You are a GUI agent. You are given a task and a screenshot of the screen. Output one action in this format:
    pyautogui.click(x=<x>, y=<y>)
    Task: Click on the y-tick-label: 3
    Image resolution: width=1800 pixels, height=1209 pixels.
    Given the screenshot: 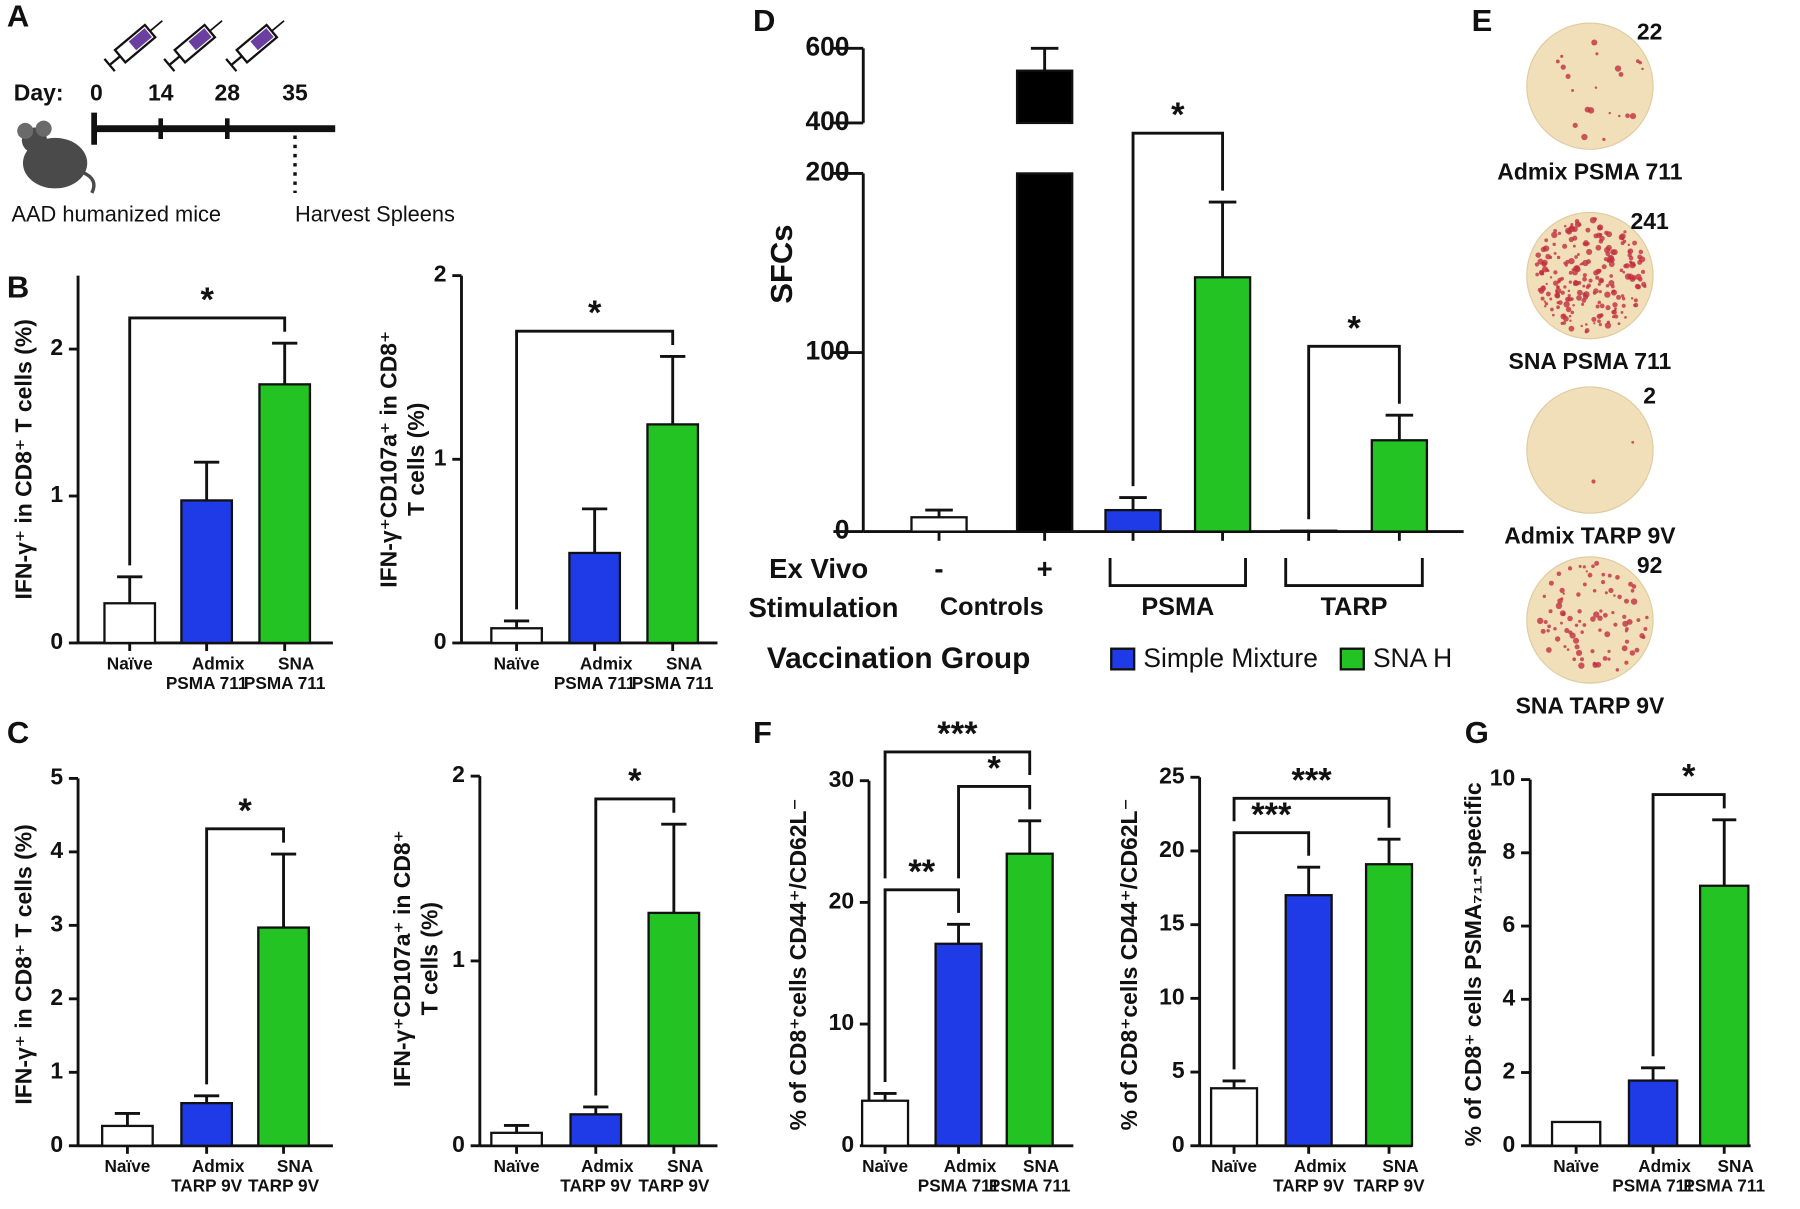 What is the action you would take?
    pyautogui.click(x=56, y=923)
    